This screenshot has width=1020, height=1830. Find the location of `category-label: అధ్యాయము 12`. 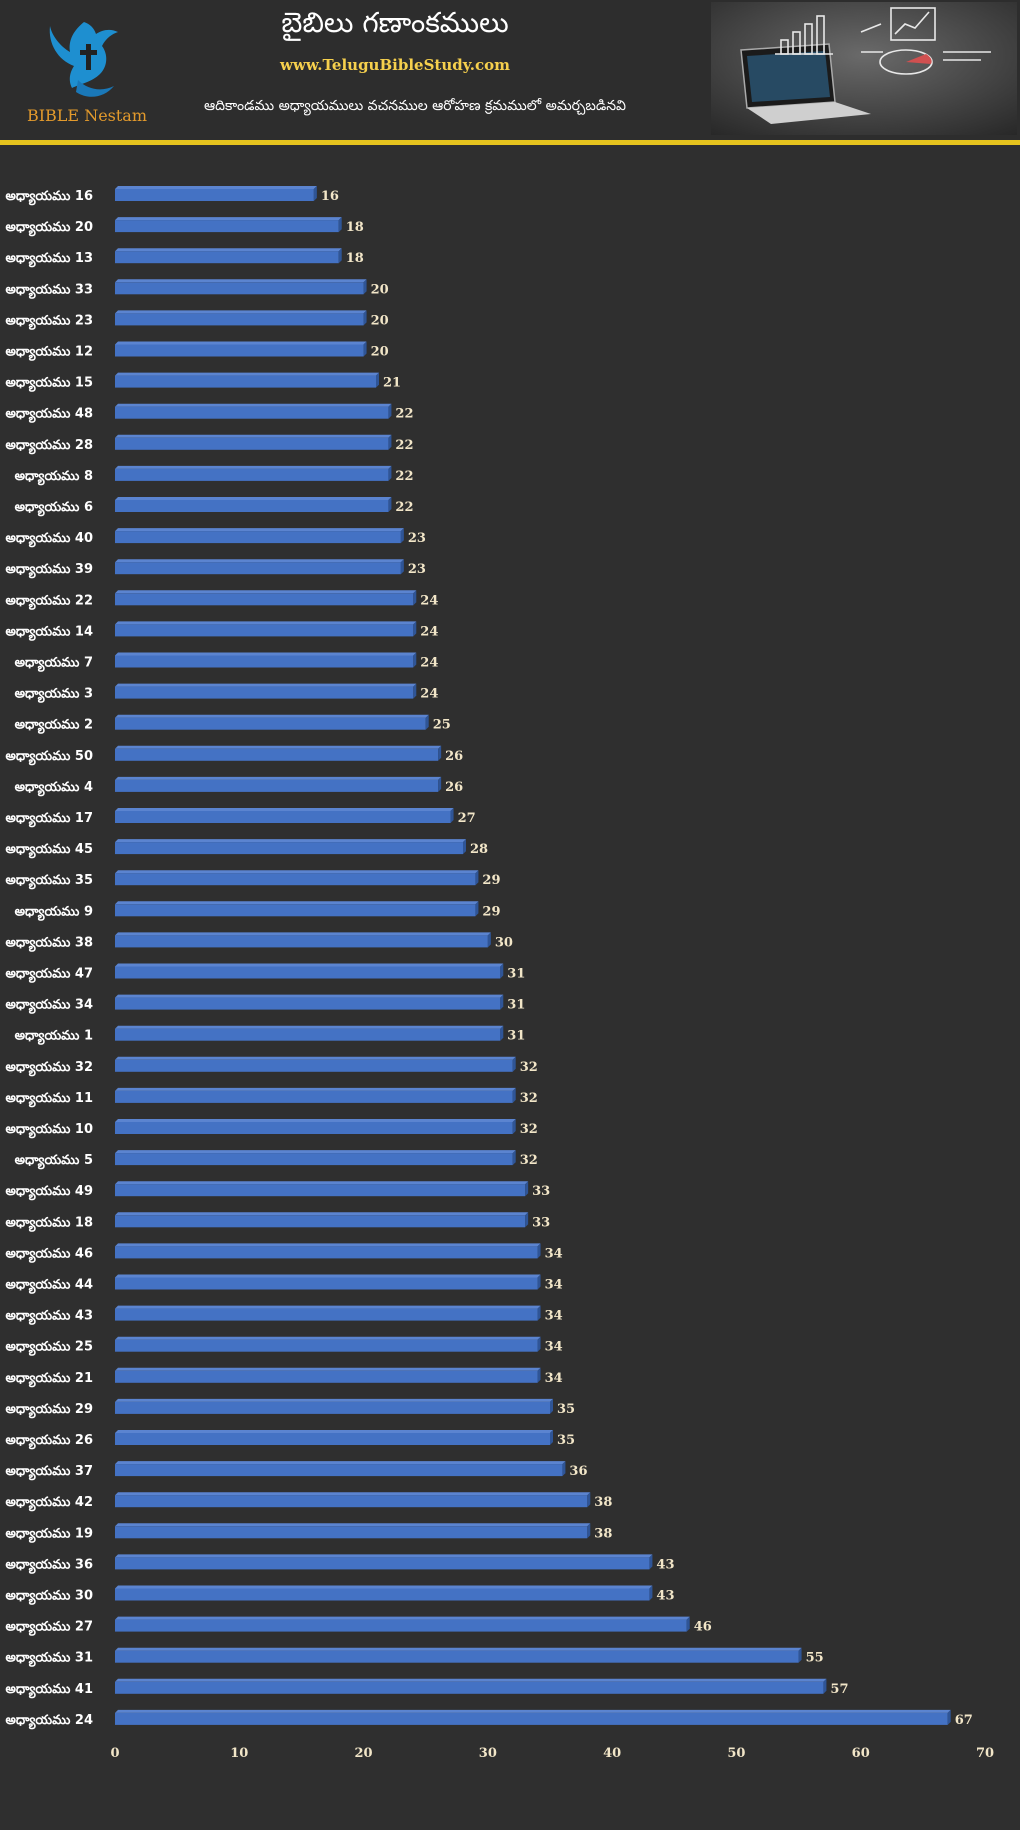

category-label: అధ్యాయము 12 is located at coordinates (49, 353).